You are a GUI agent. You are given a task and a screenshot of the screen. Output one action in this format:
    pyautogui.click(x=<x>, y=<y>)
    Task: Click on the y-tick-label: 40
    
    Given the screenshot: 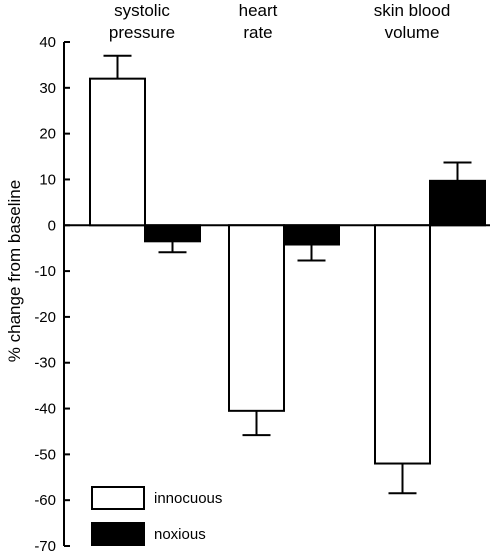 What is the action you would take?
    pyautogui.click(x=47, y=42)
    